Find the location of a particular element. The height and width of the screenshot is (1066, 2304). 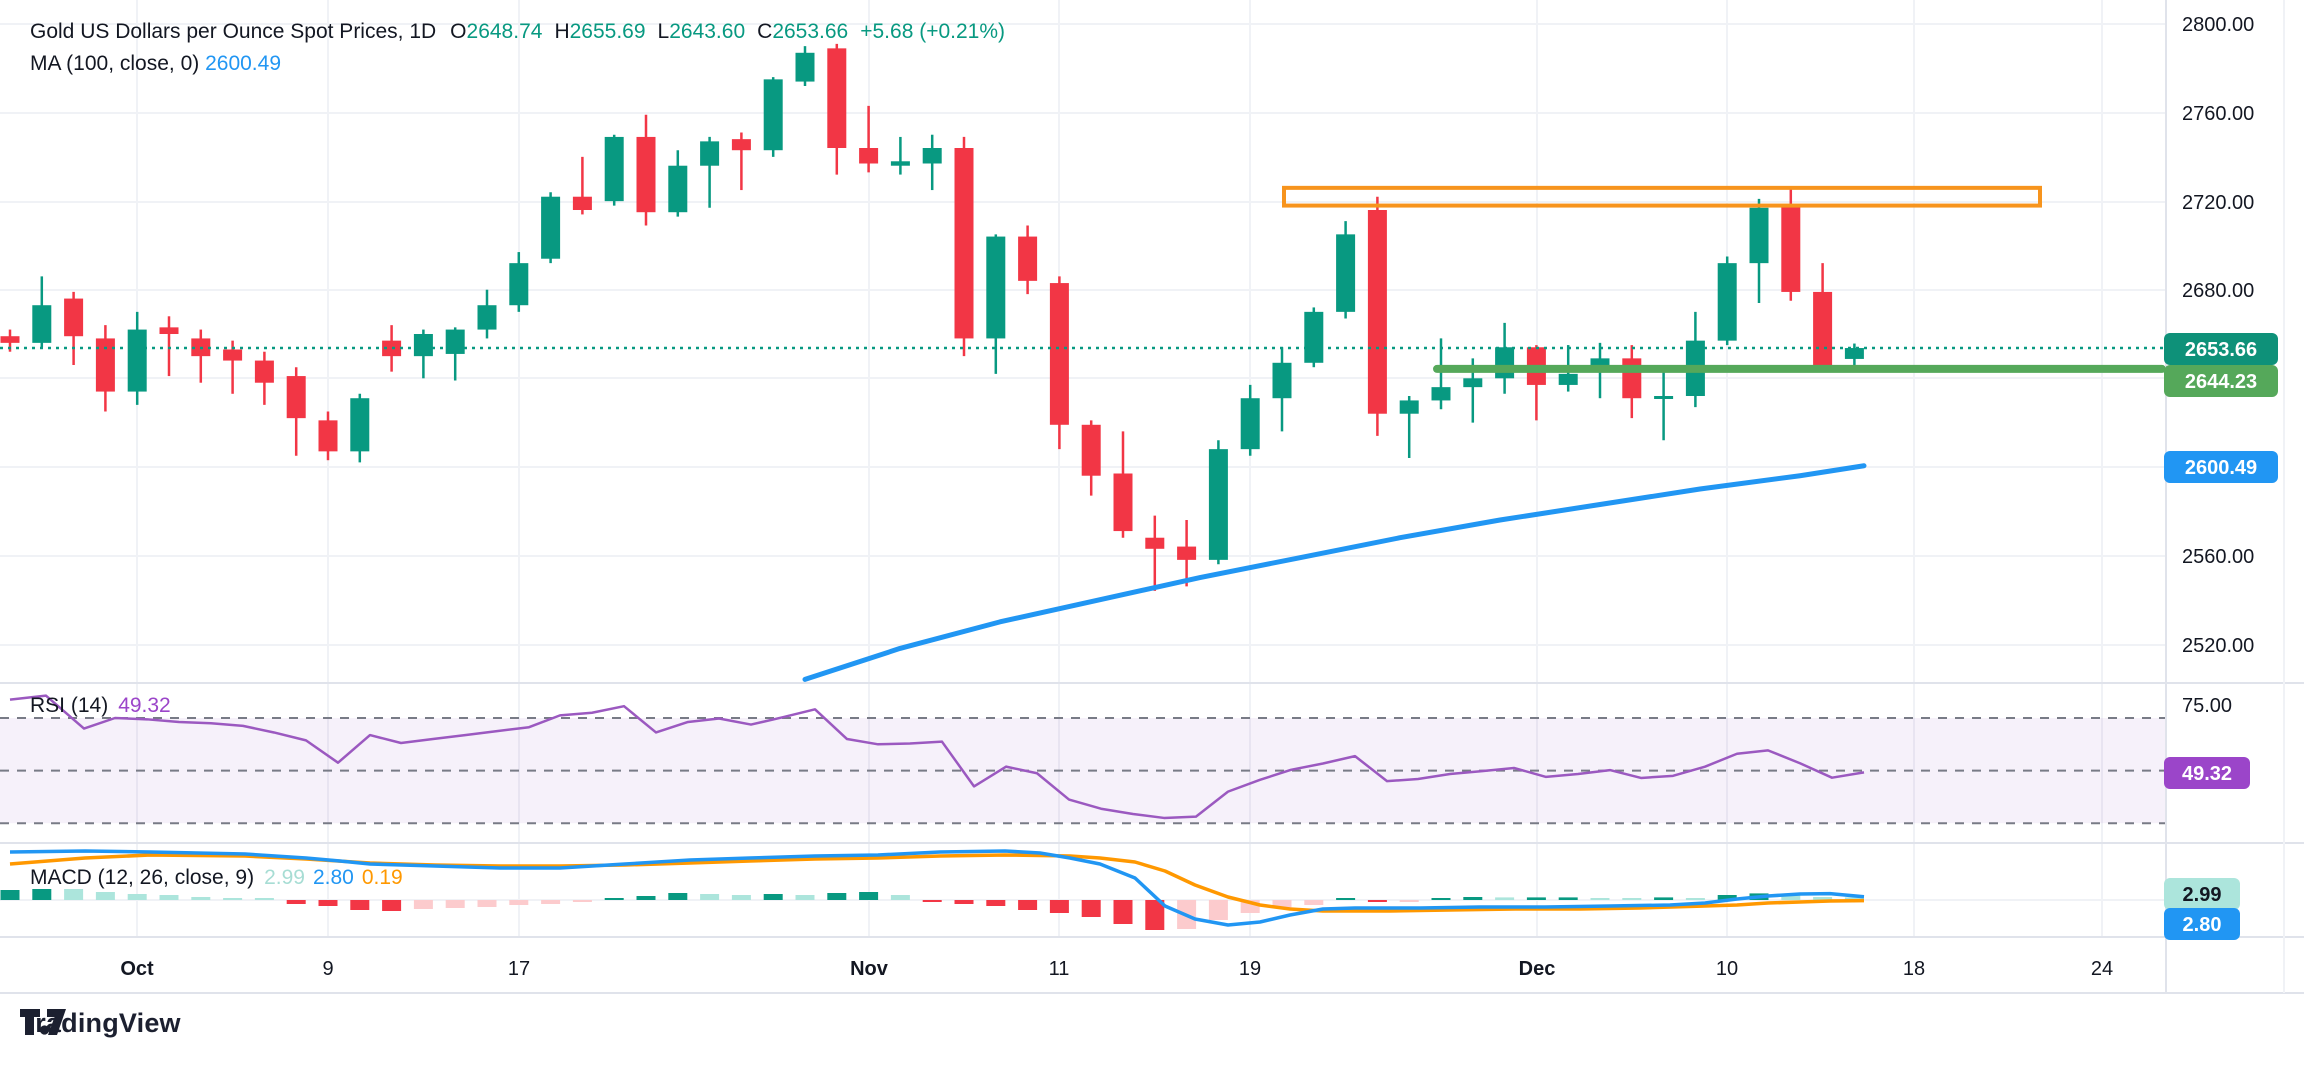

tradingview-logo: TradingView is located at coordinates (100, 1023).